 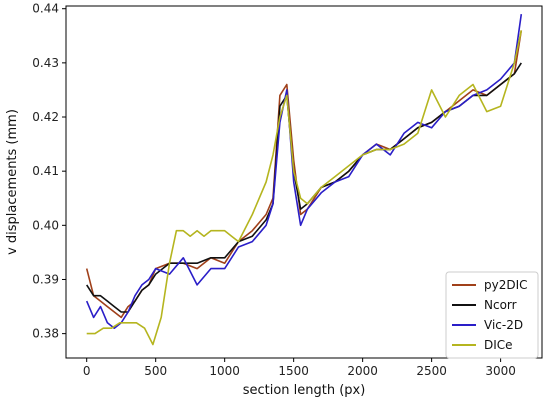 I want to click on y-axis: 0.38 0.39 0.40 0.41 0.42 0.43 0.44, so click(x=49, y=171).